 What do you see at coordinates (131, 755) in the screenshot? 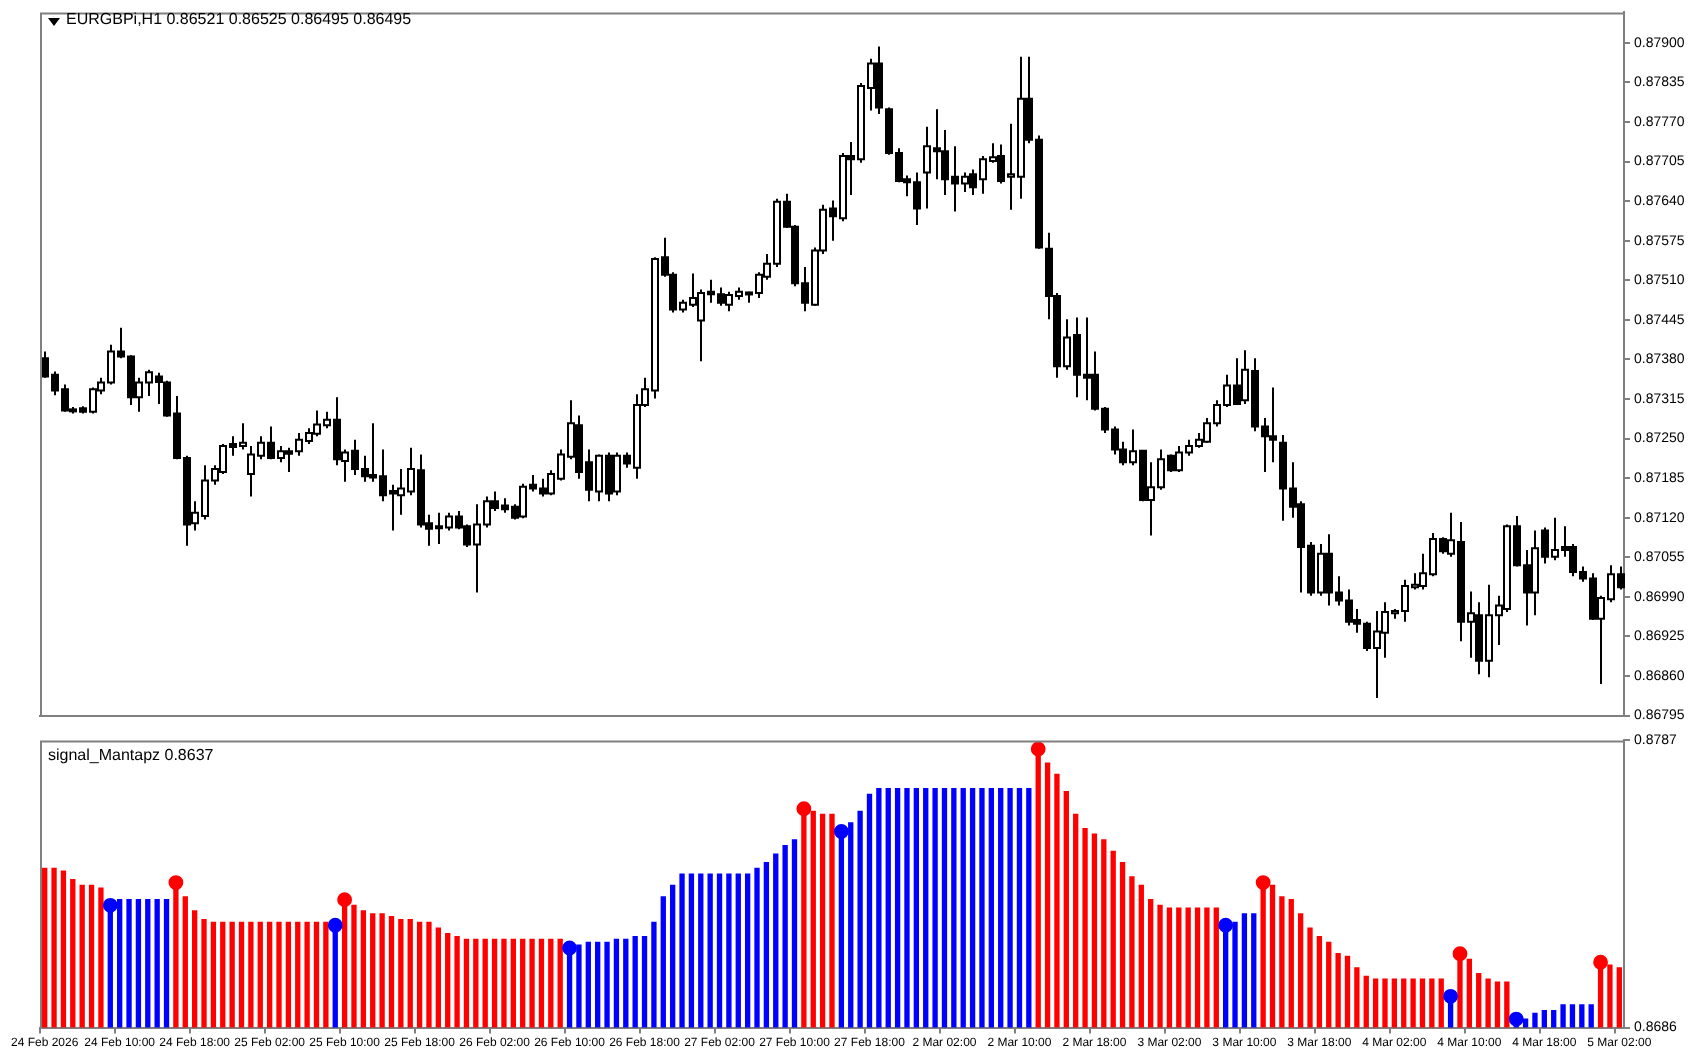
I see `chart-title: signal_Mantapz 0.8637` at bounding box center [131, 755].